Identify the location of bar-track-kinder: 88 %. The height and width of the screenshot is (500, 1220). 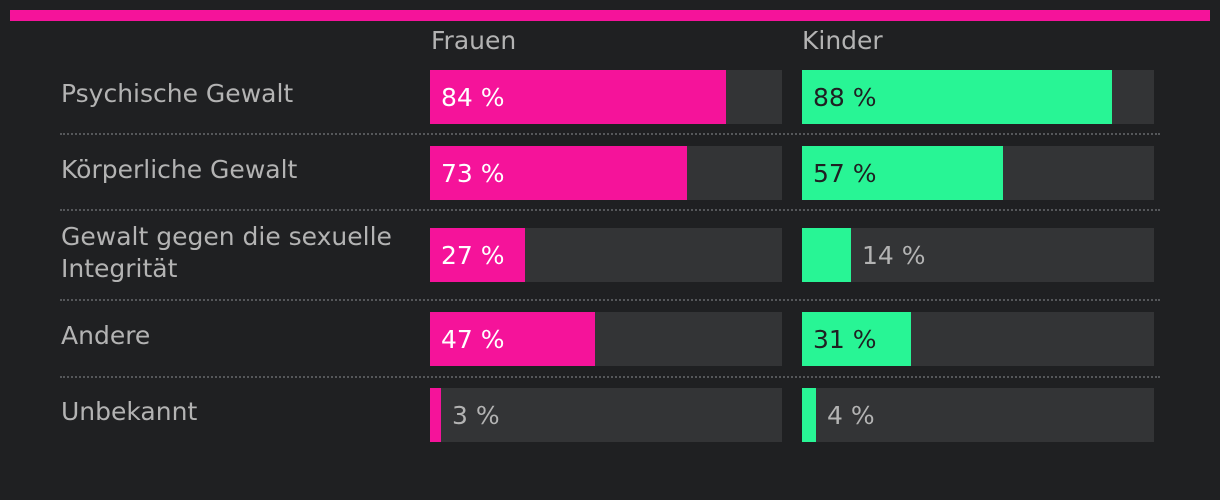
(978, 97).